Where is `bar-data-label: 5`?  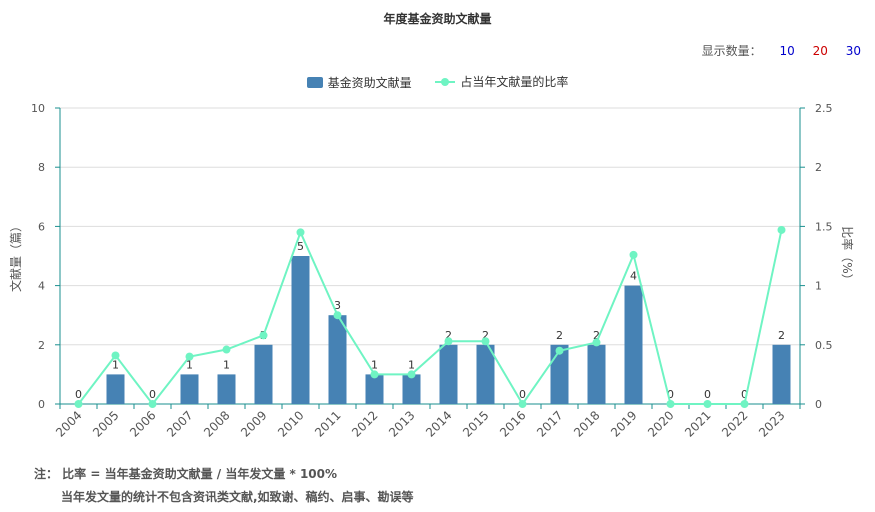 bar-data-label: 5 is located at coordinates (300, 246).